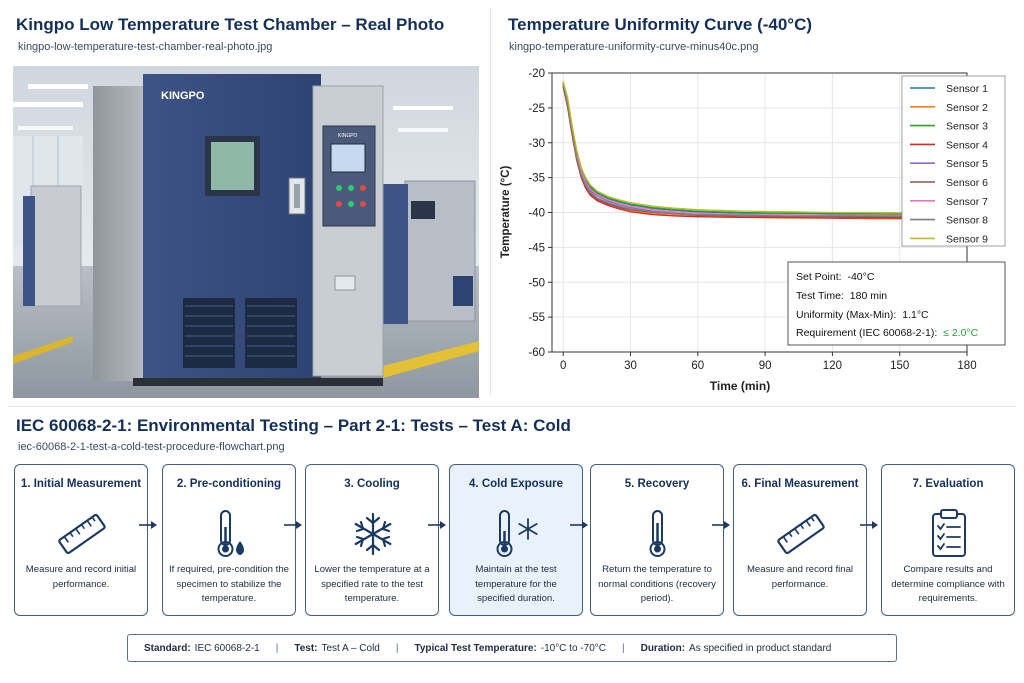 The height and width of the screenshot is (683, 1024). Describe the element at coordinates (536, 353) in the screenshot. I see `y-tick-label: -60` at that location.